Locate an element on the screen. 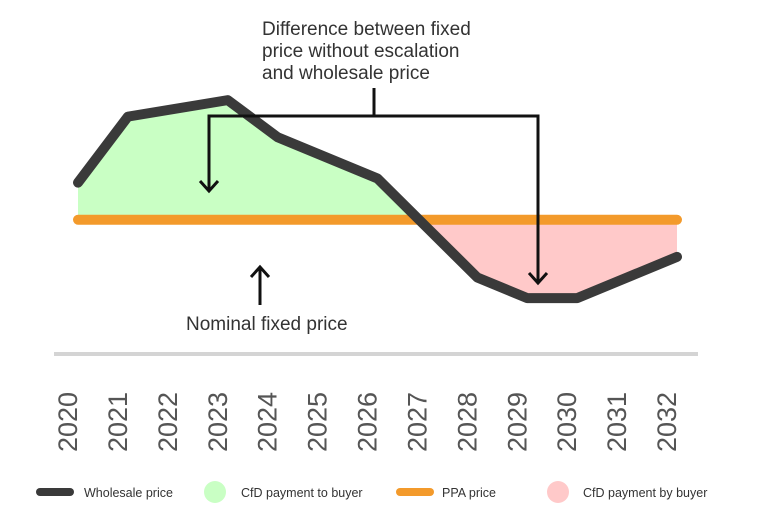 This screenshot has width=759, height=523. legend-cfd-to-buyer-label: CfD payment to buyer is located at coordinates (302, 493).